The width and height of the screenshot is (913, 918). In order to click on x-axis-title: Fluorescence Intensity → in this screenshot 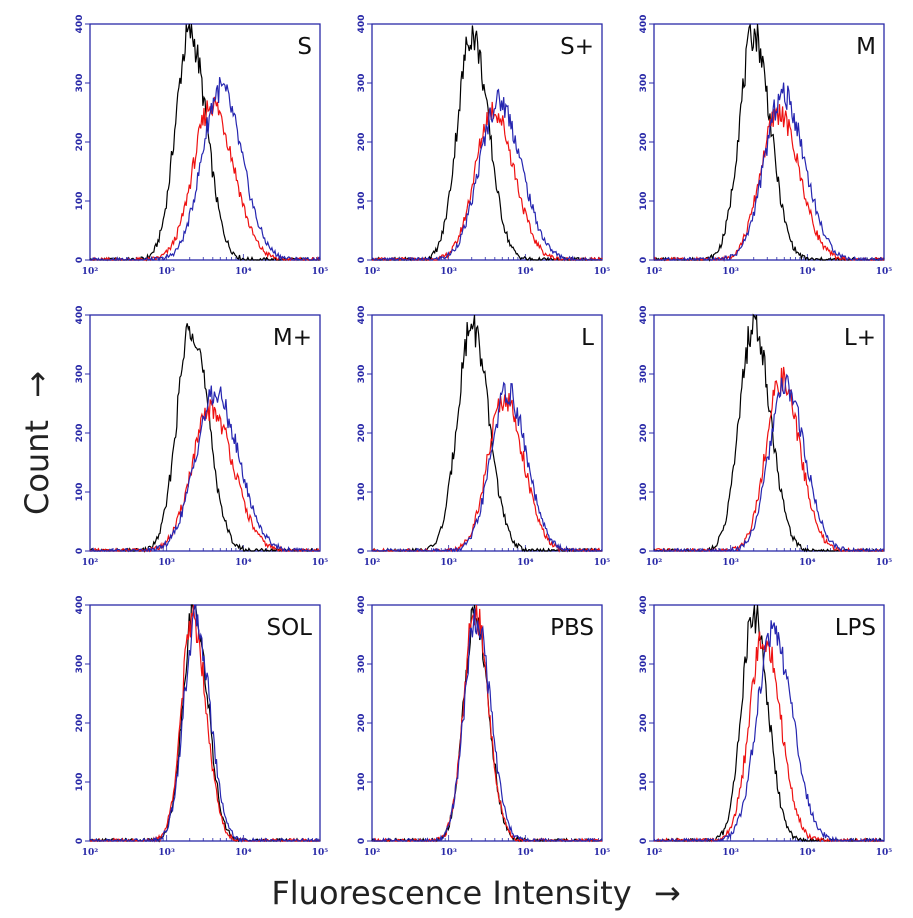, I will do `click(475, 893)`.